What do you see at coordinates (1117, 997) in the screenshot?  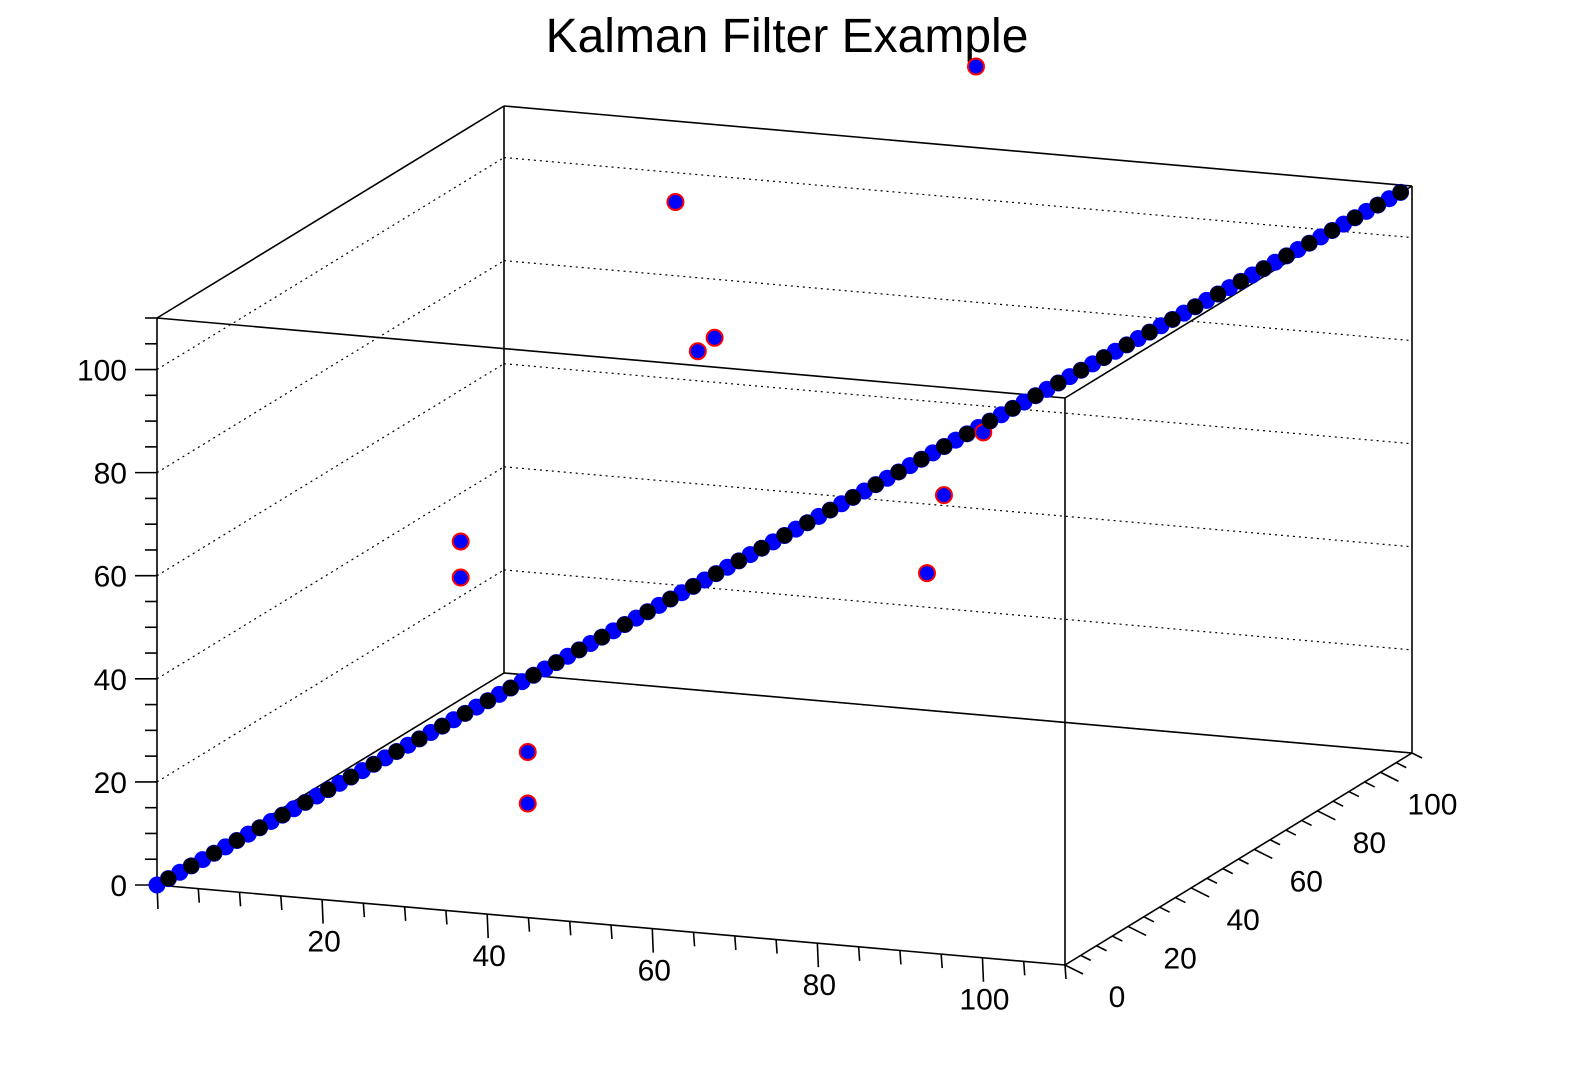 I see `y-tick-label: 0` at bounding box center [1117, 997].